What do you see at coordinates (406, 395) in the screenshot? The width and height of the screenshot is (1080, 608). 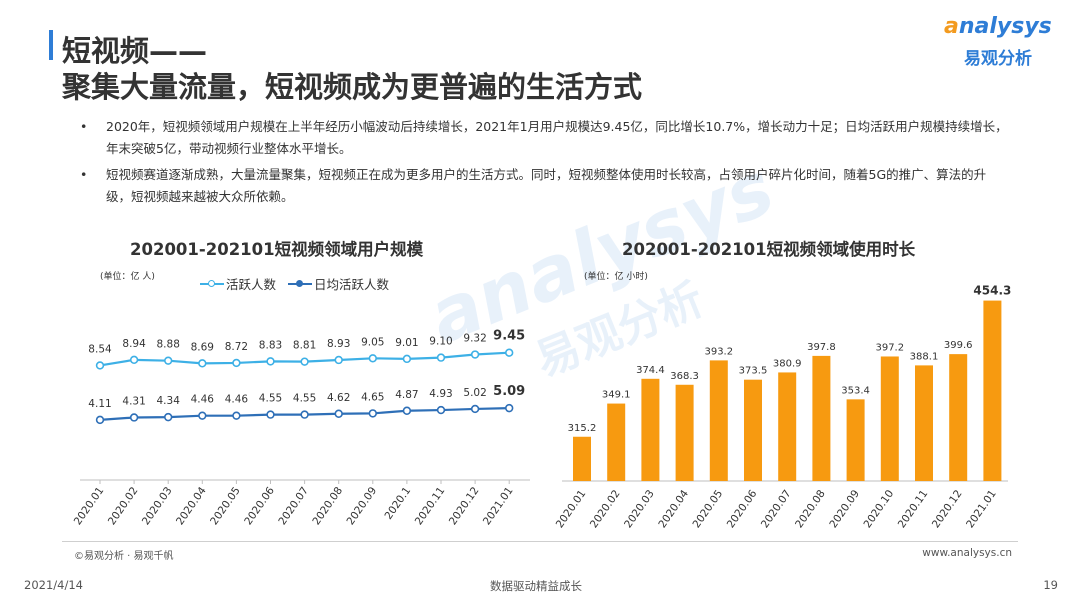 I see `data-label: 4.87` at bounding box center [406, 395].